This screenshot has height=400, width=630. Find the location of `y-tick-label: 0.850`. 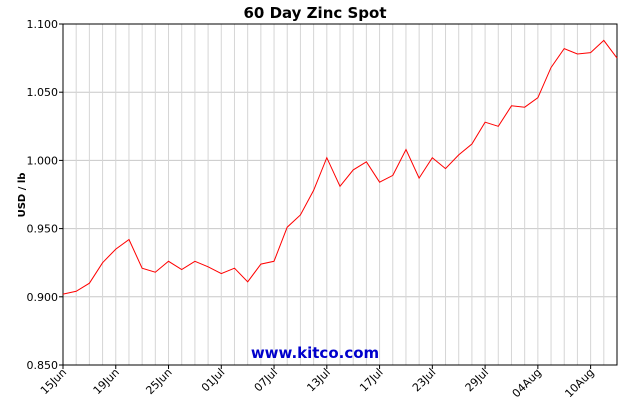

y-tick-label: 0.850 is located at coordinates (43, 365).